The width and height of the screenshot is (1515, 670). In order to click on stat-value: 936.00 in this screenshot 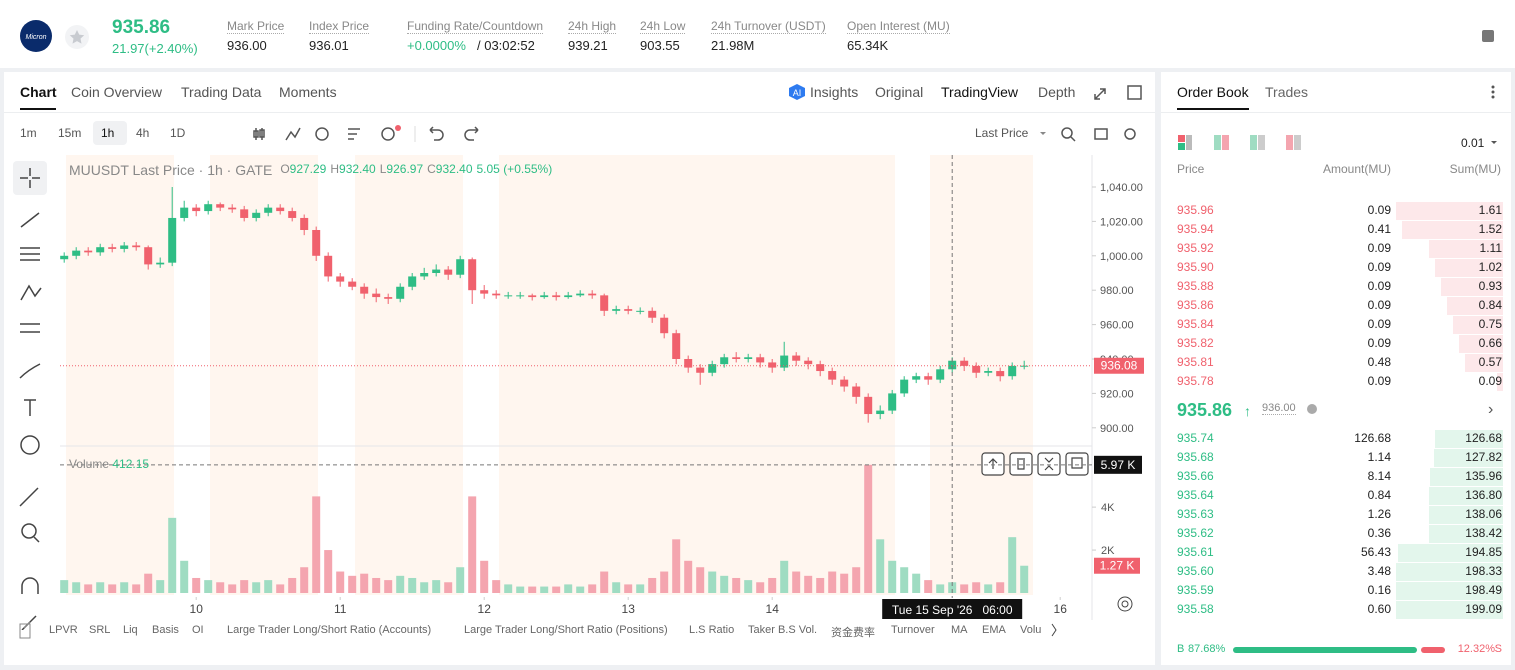, I will do `click(247, 45)`.